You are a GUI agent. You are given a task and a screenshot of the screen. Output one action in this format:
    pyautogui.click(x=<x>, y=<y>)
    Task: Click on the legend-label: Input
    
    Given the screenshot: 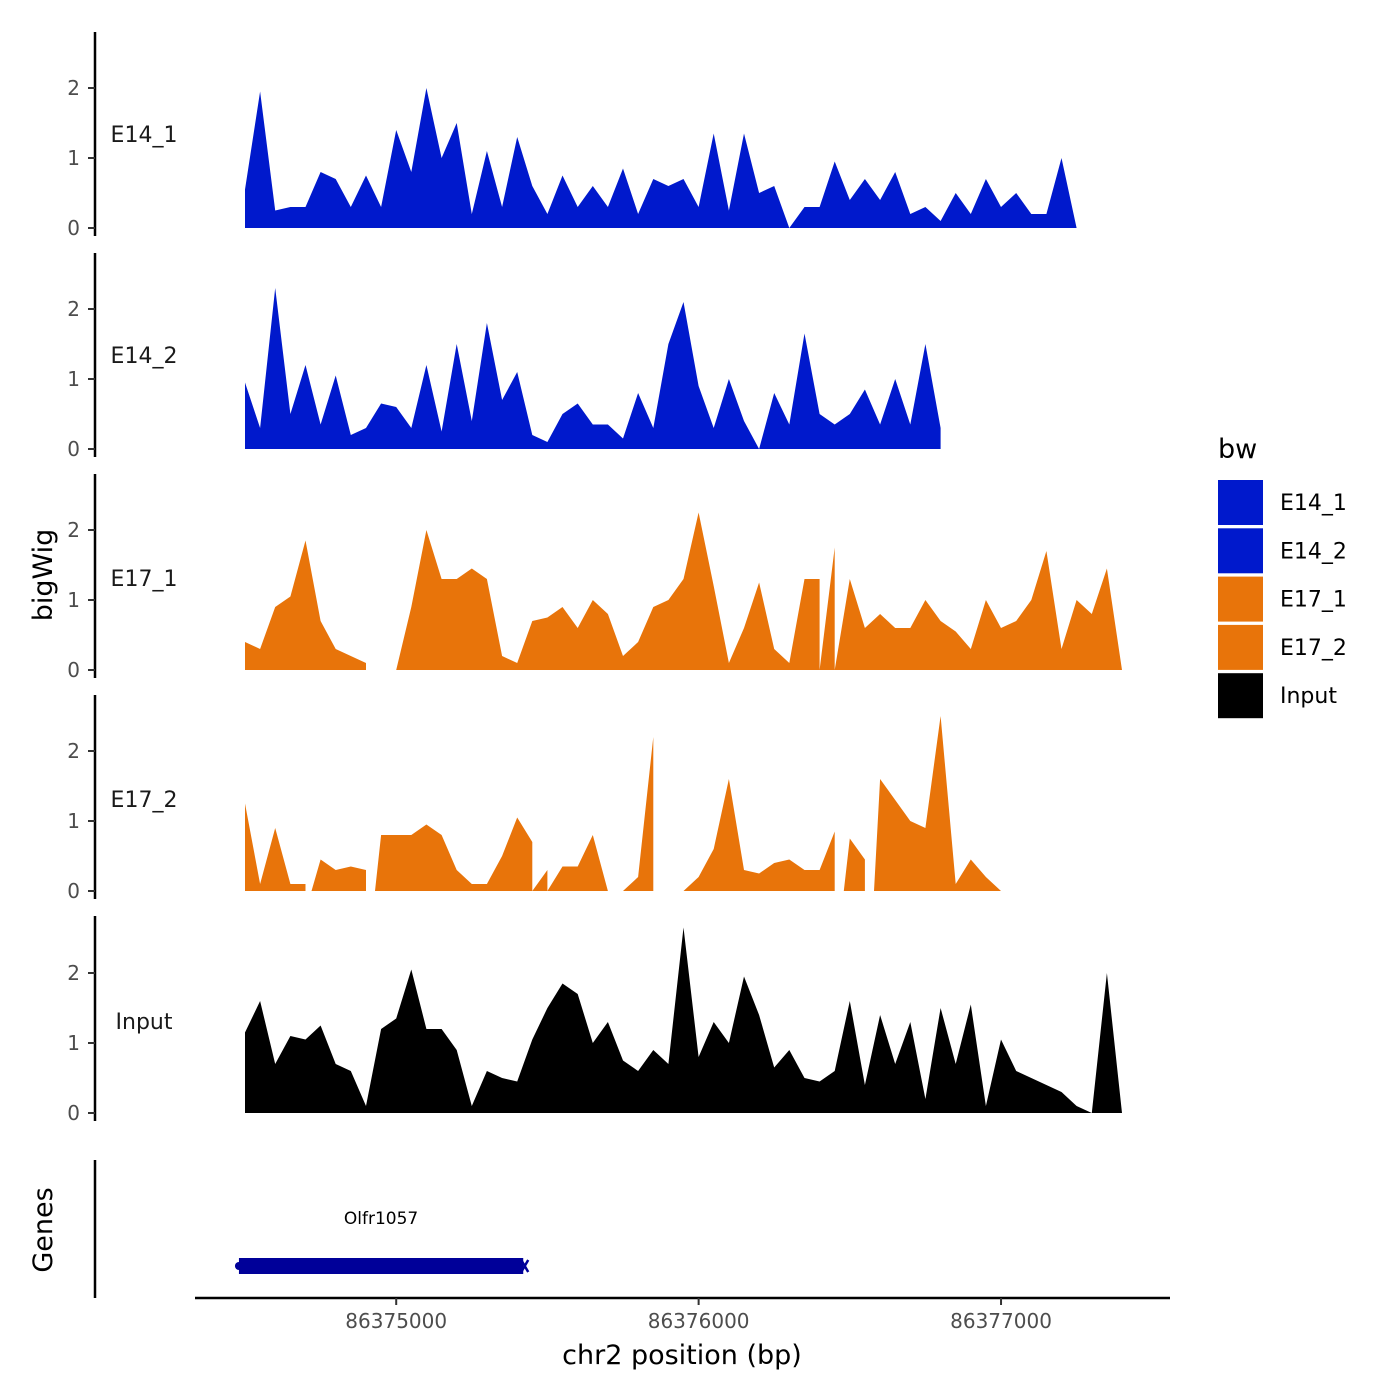 What is the action you would take?
    pyautogui.click(x=1308, y=696)
    